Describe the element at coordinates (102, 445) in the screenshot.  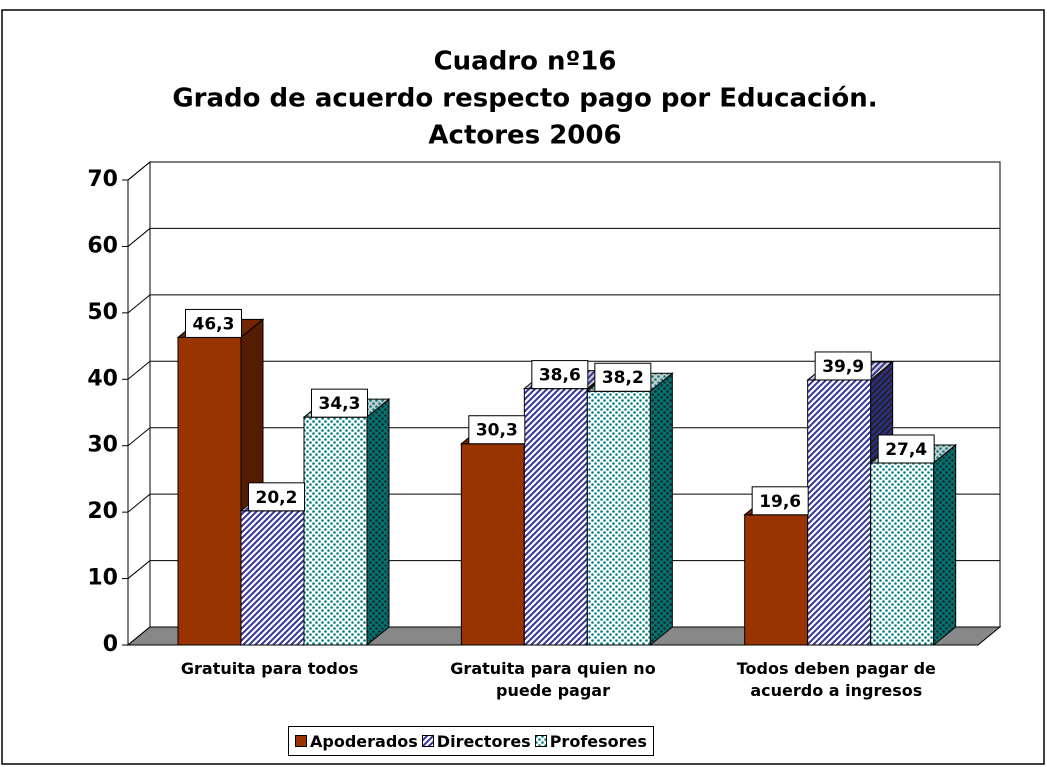
I see `y-tick-label: 30` at that location.